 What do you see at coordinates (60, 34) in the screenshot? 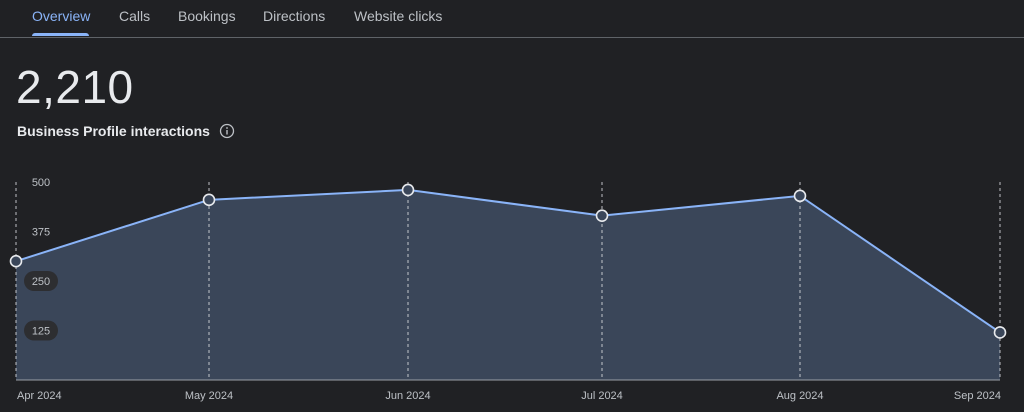
I see `active-tab-indicator` at bounding box center [60, 34].